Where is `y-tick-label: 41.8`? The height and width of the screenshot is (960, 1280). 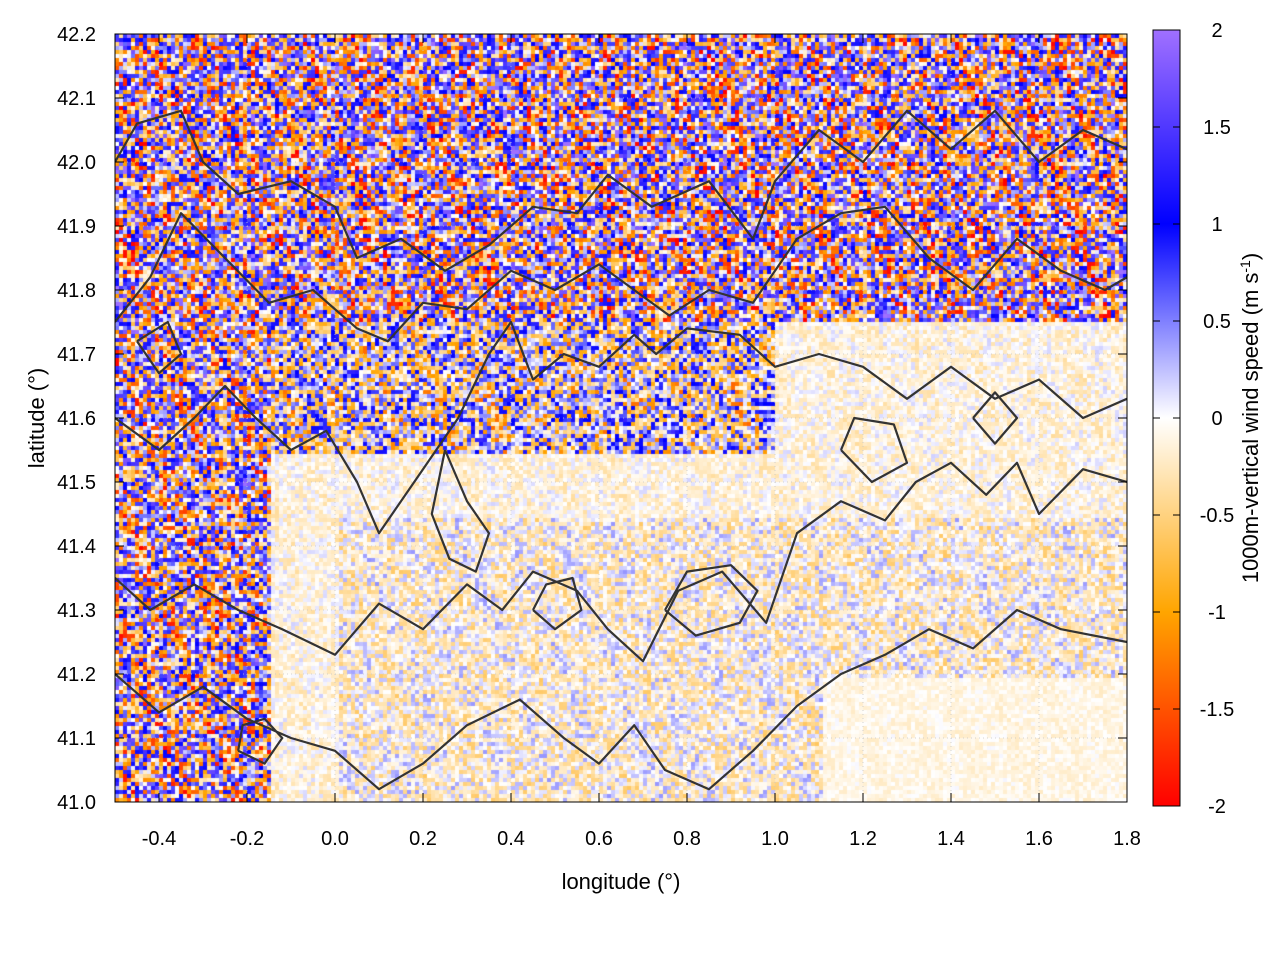
y-tick-label: 41.8 is located at coordinates (76, 291).